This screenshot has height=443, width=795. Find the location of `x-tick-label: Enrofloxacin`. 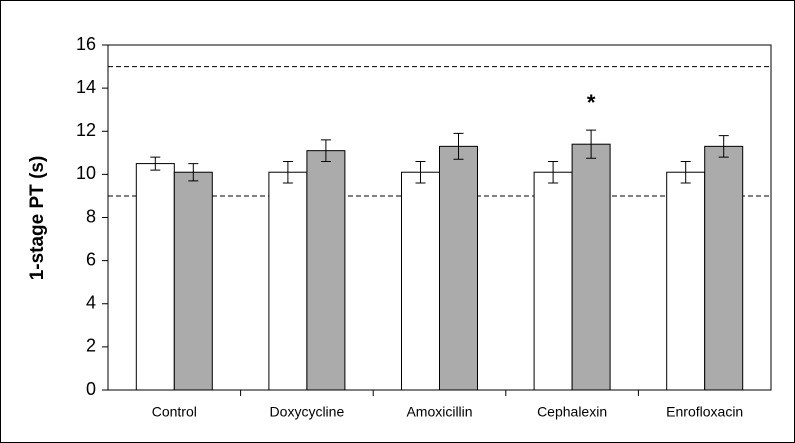

x-tick-label: Enrofloxacin is located at coordinates (704, 412).